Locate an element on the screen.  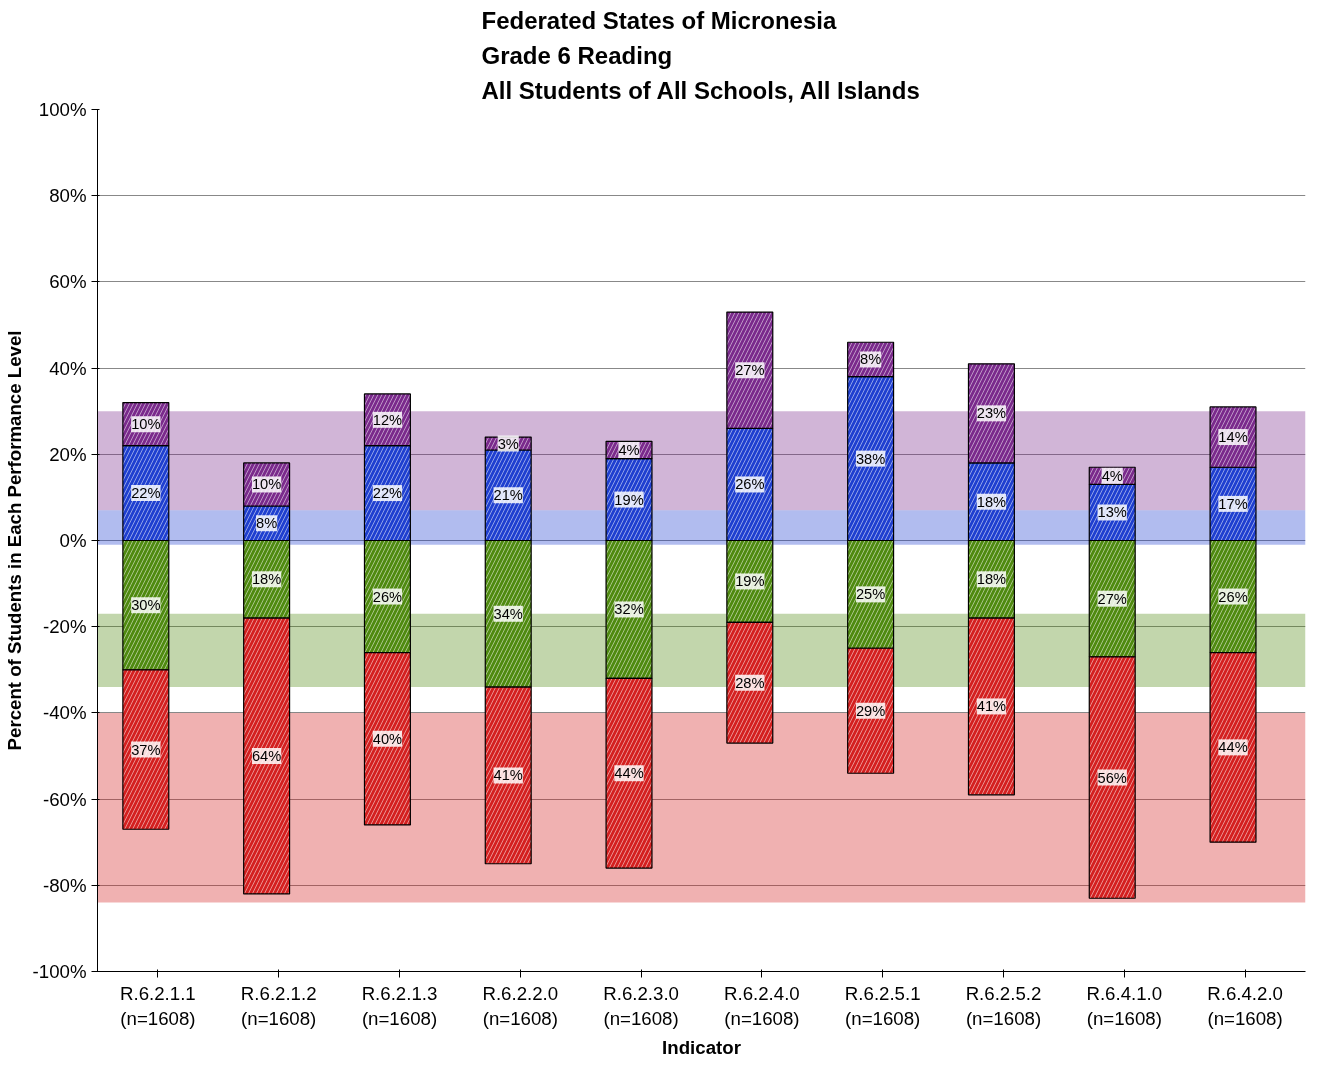
data-label: 3% is located at coordinates (508, 443).